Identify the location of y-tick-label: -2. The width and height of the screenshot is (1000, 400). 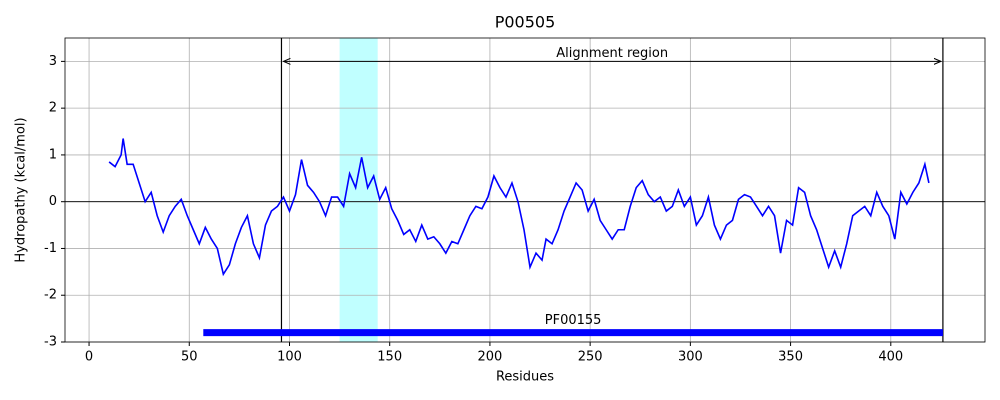
(50, 295).